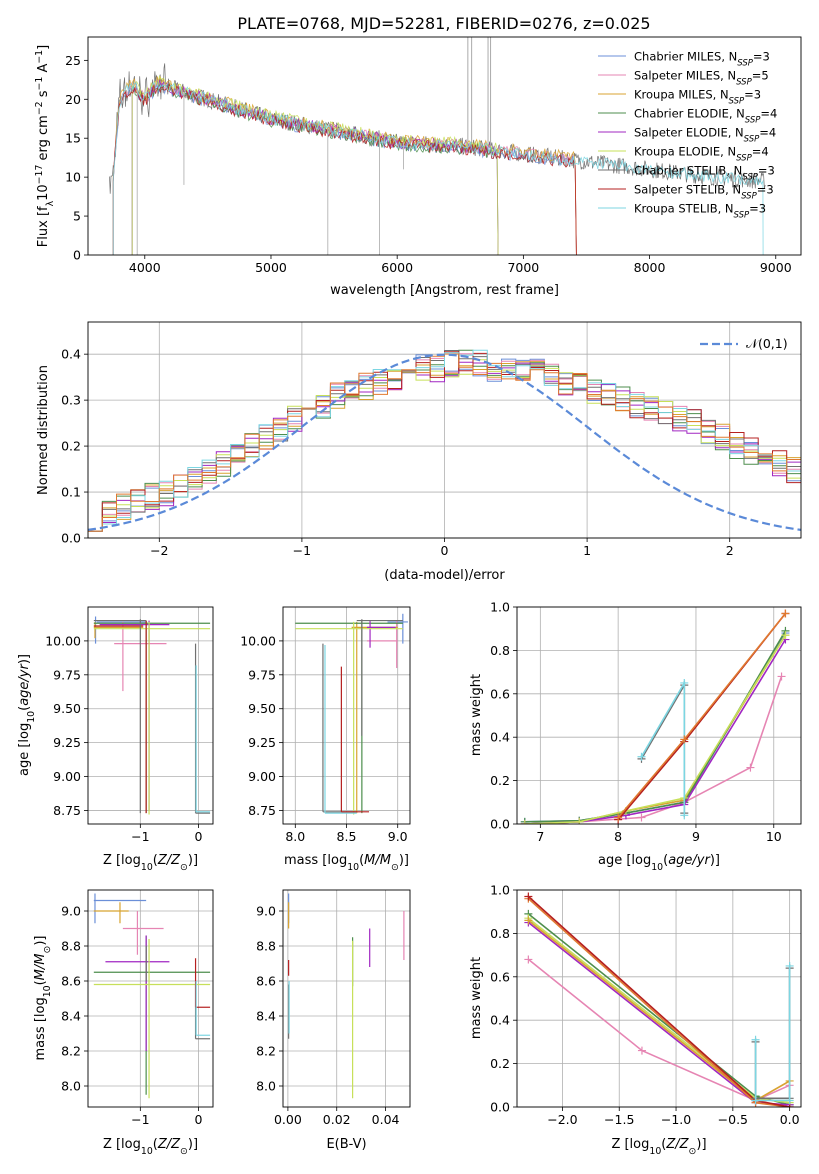 Image resolution: width=819 pixels, height=1174 pixels. Describe the element at coordinates (266, 911) in the screenshot. I see `y-tick-label: 9.0` at that location.